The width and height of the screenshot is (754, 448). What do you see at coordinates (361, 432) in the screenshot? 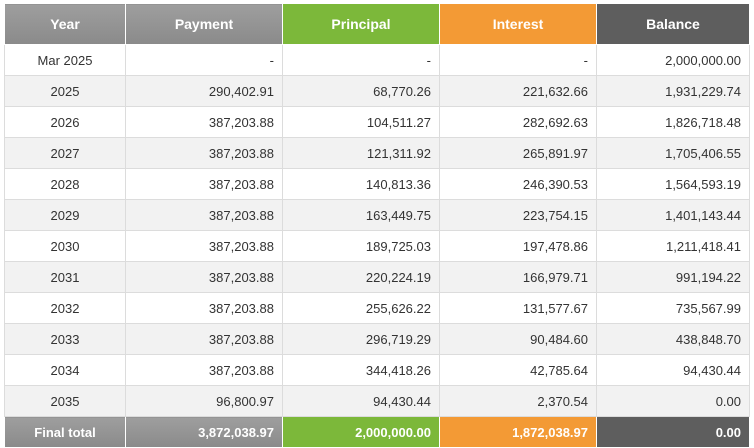
I see `total-principal: 2,000,000.00` at bounding box center [361, 432].